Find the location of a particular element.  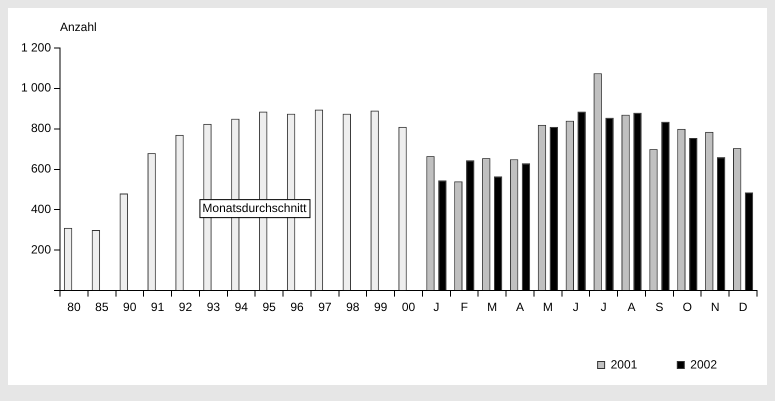

x-tick-label: F is located at coordinates (464, 307).